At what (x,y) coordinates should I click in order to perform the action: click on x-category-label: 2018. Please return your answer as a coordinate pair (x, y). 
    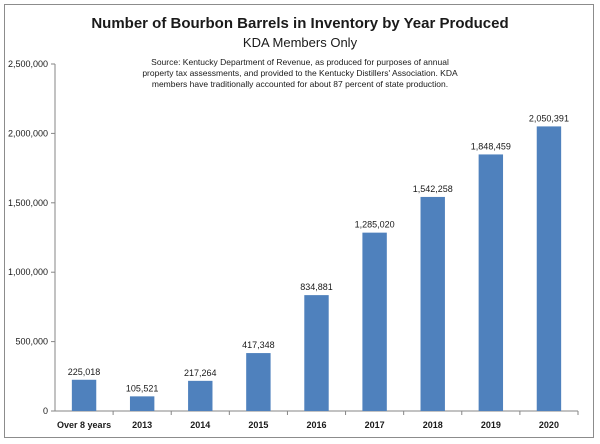
    Looking at the image, I should click on (433, 425).